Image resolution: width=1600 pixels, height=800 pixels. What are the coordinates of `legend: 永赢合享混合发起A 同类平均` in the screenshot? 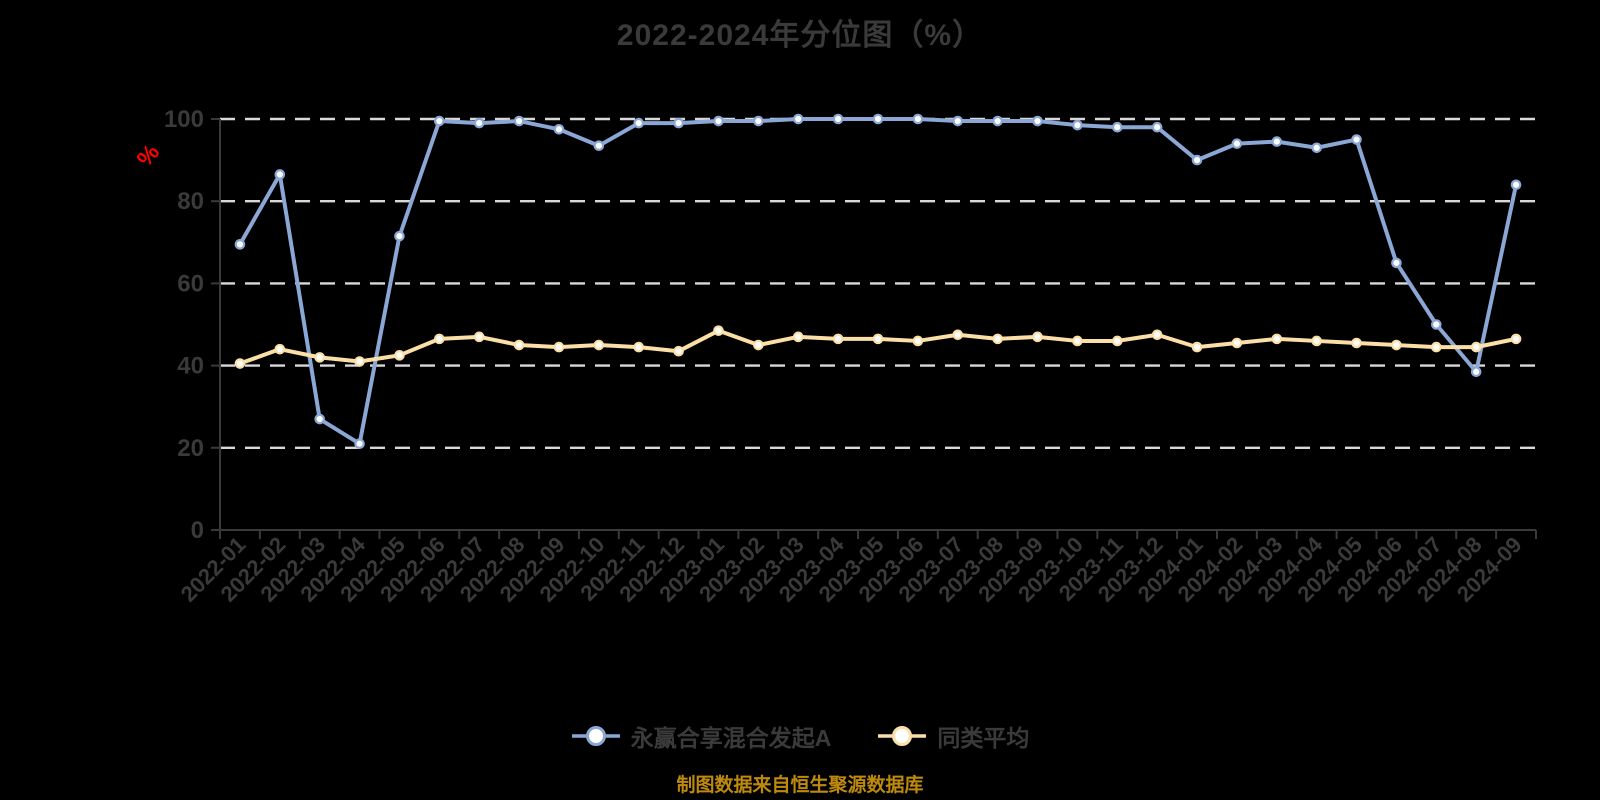 It's located at (800, 736).